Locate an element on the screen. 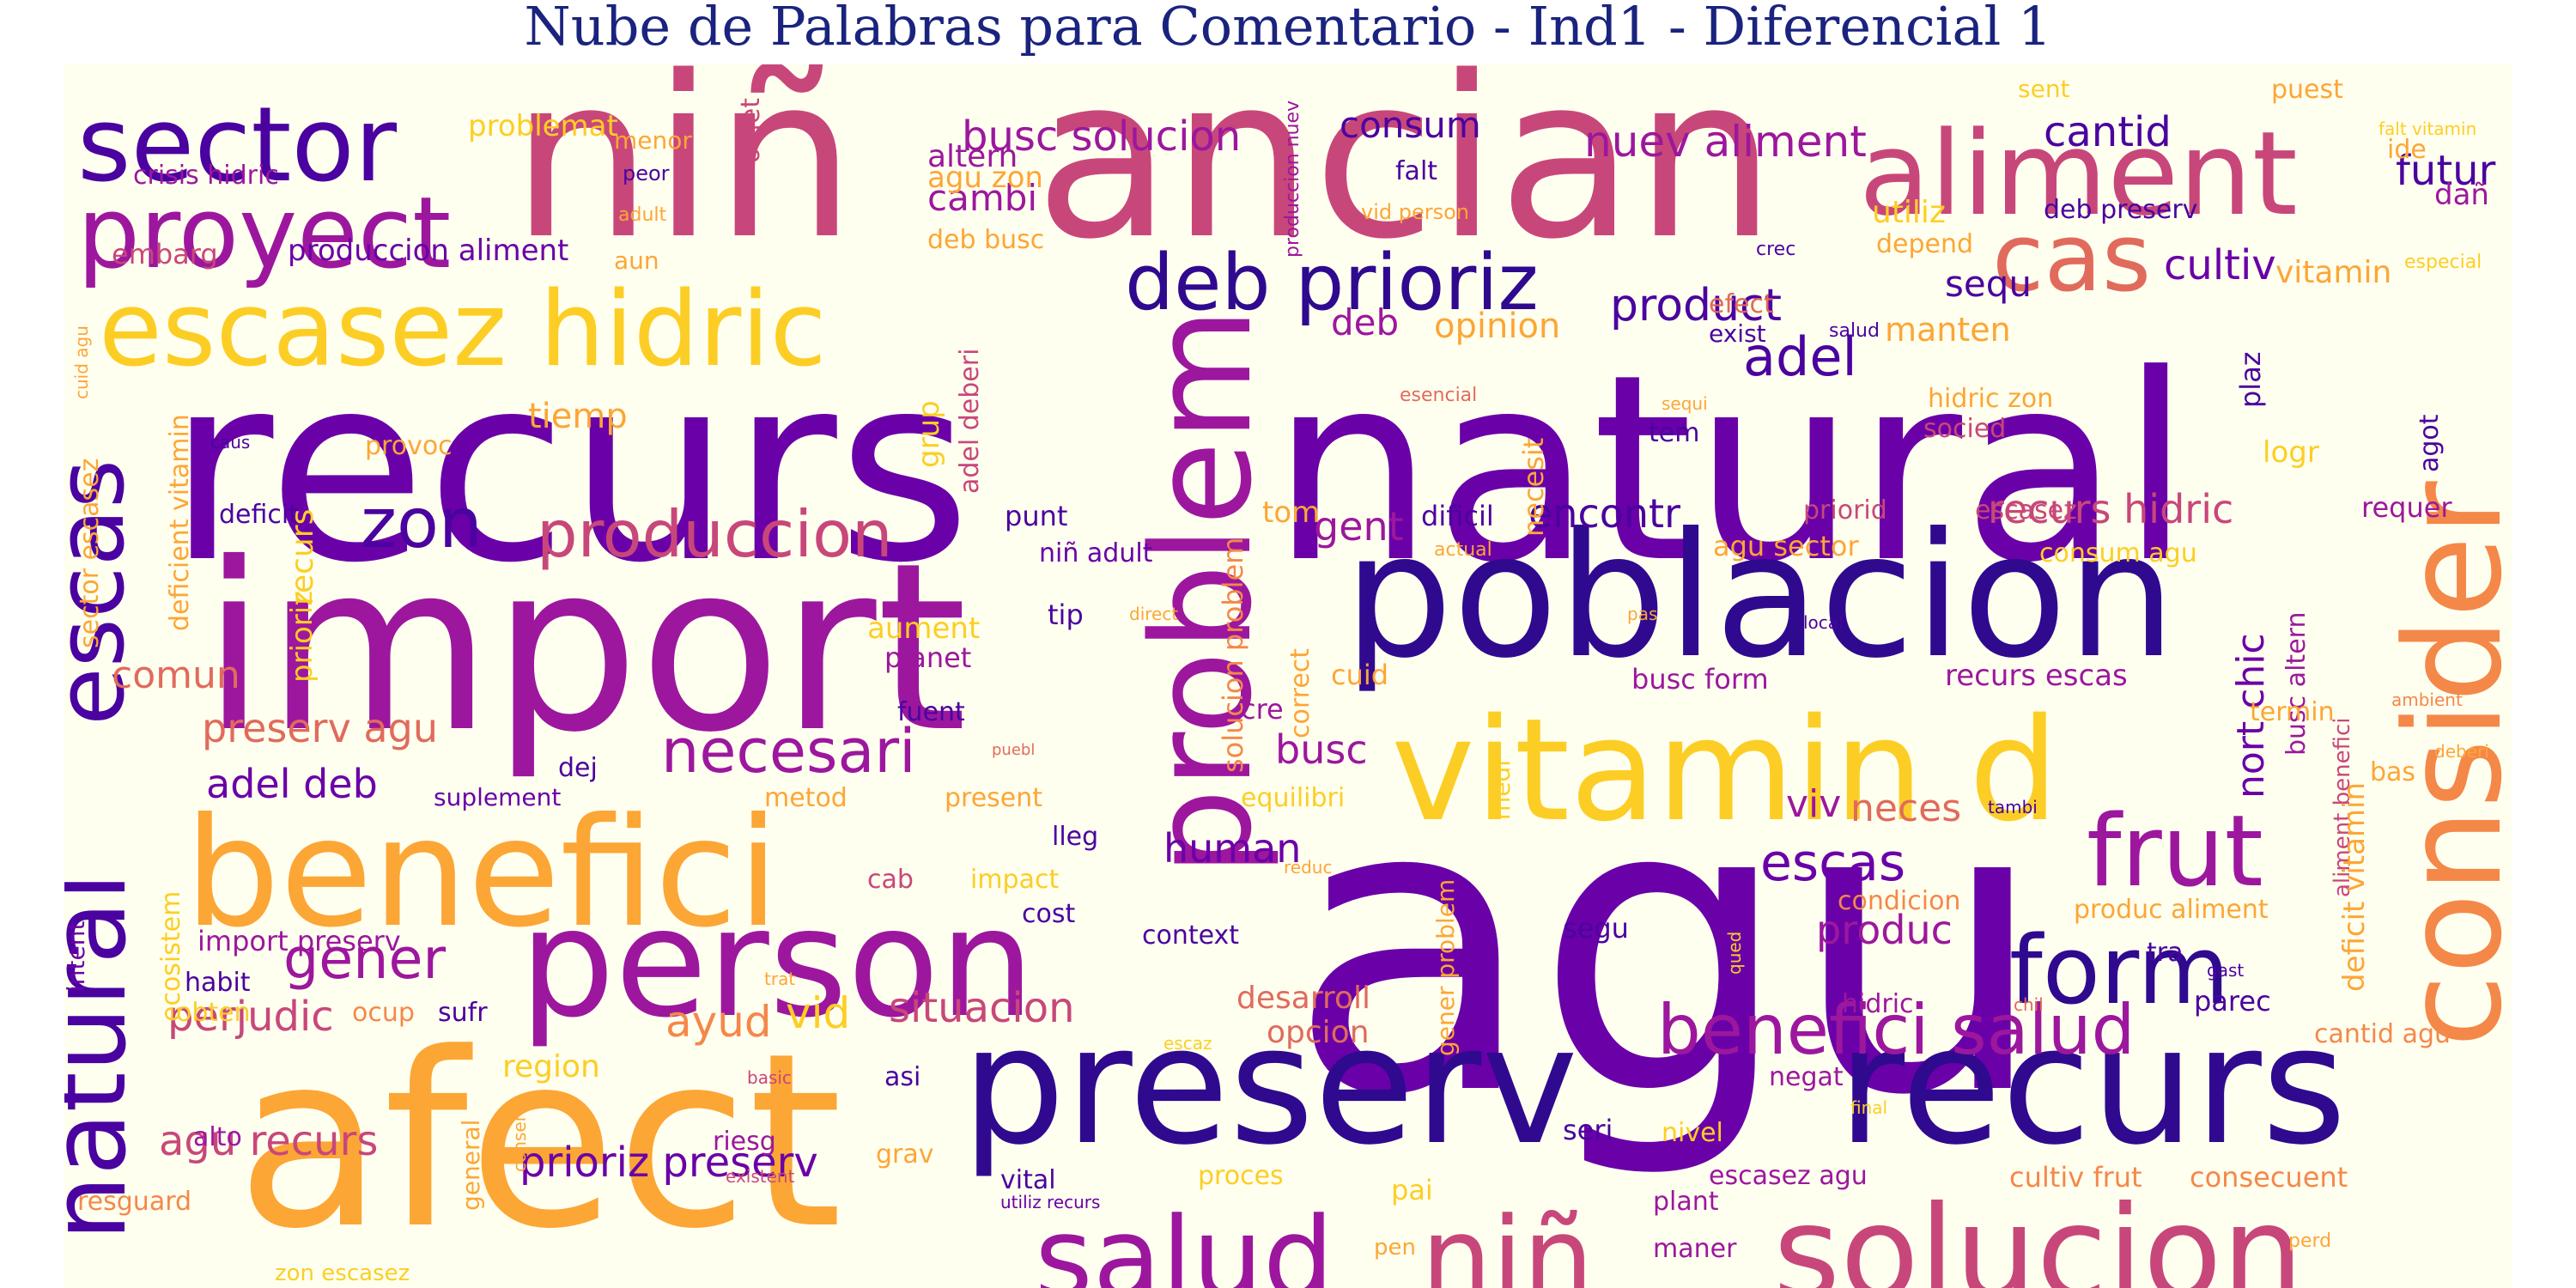 Image resolution: width=2576 pixels, height=1288 pixels. cloud-word: altern is located at coordinates (973, 156).